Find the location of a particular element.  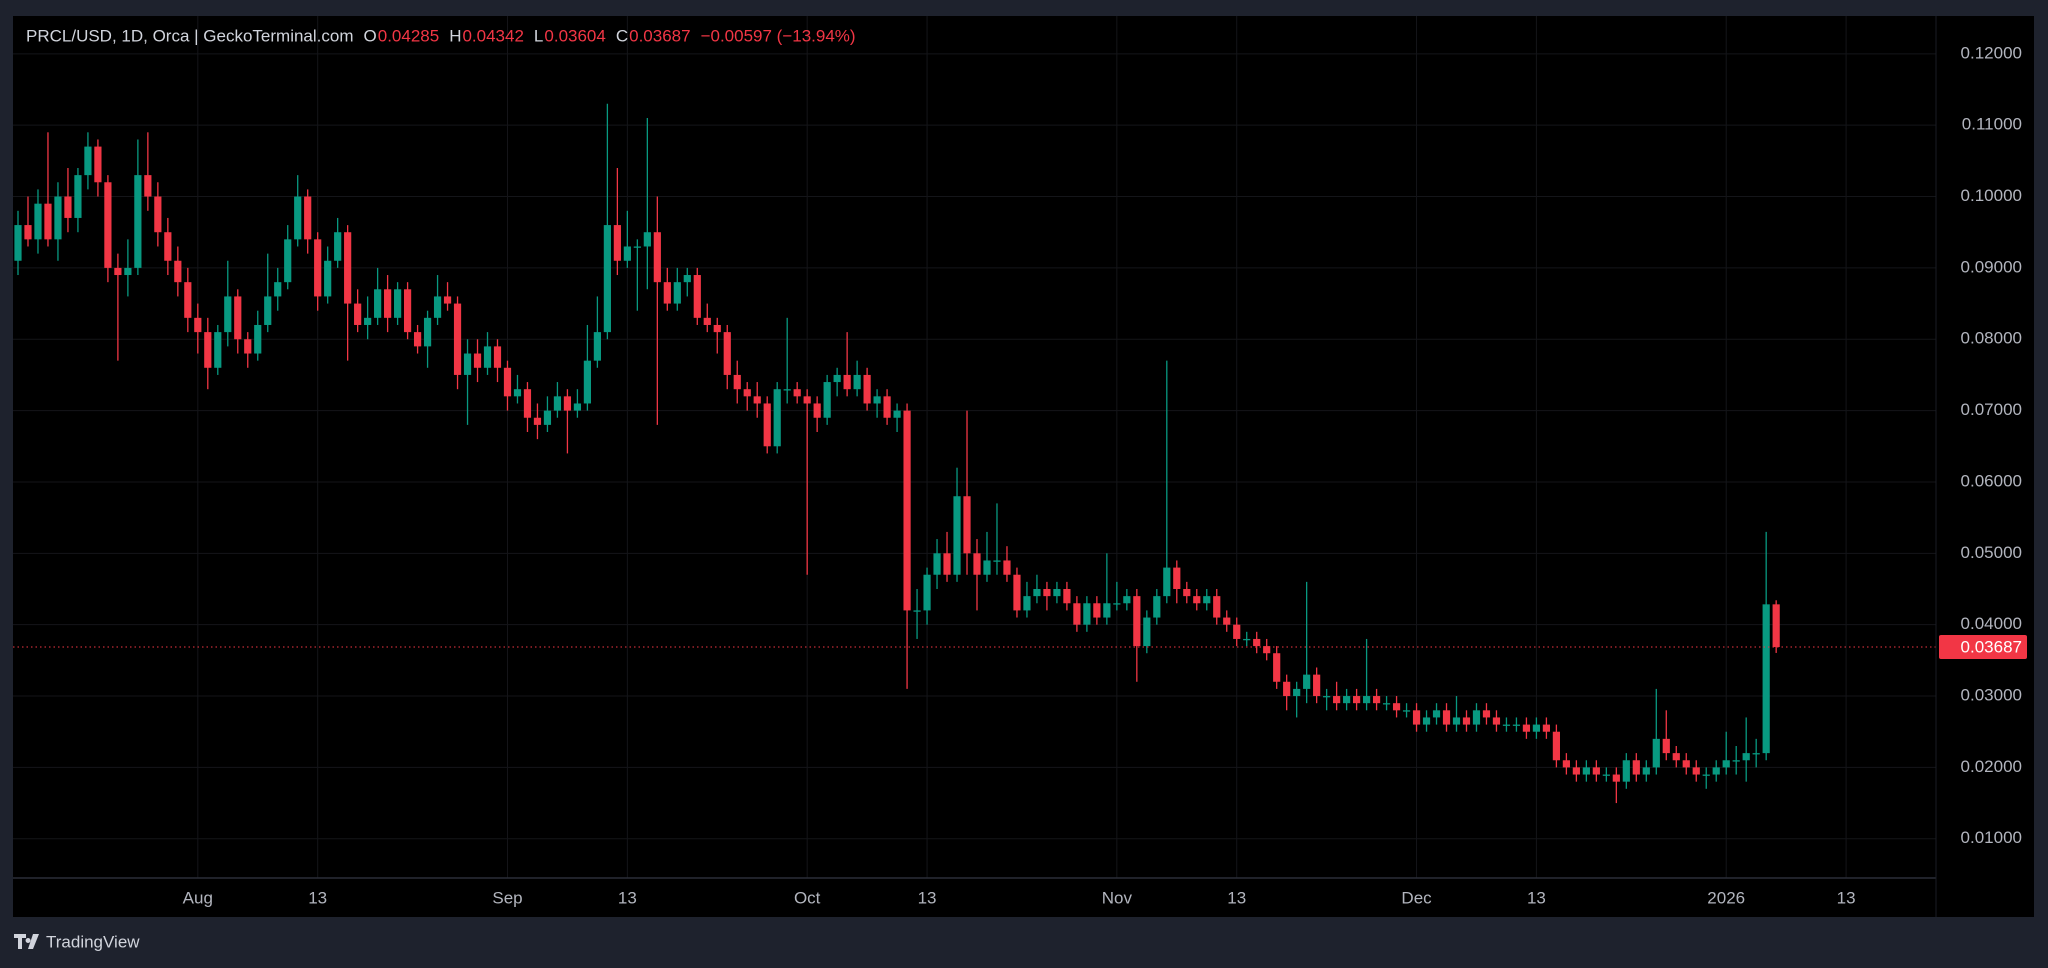

ohlc-value: 0.03687 is located at coordinates (659, 35).